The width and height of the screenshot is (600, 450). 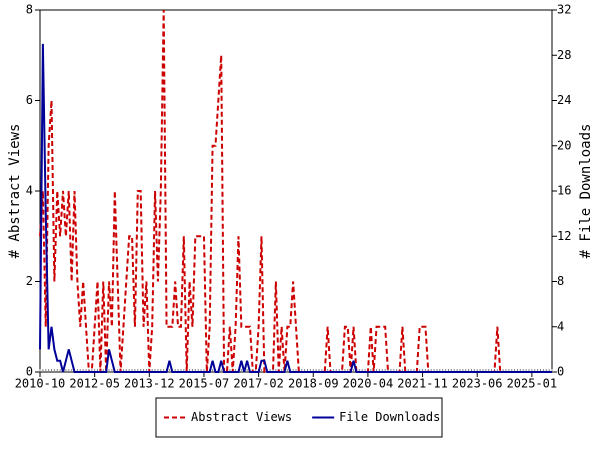 I want to click on y-tick-label: 8, so click(x=29, y=10).